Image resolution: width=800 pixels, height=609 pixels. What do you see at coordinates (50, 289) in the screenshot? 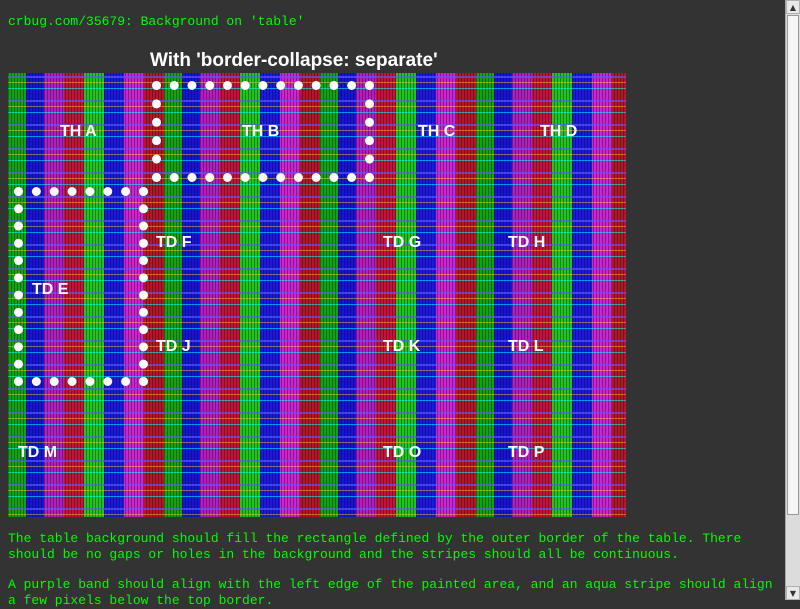
I see `td-e: TD E` at bounding box center [50, 289].